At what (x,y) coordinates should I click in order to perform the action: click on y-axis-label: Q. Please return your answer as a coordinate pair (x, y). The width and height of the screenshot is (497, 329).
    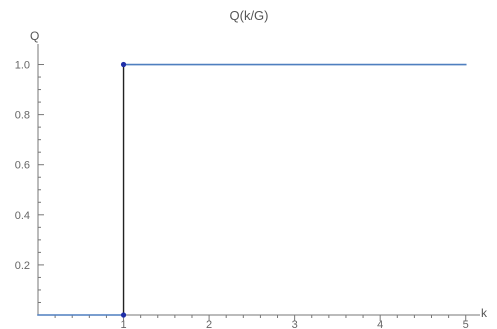
    Looking at the image, I should click on (34, 36).